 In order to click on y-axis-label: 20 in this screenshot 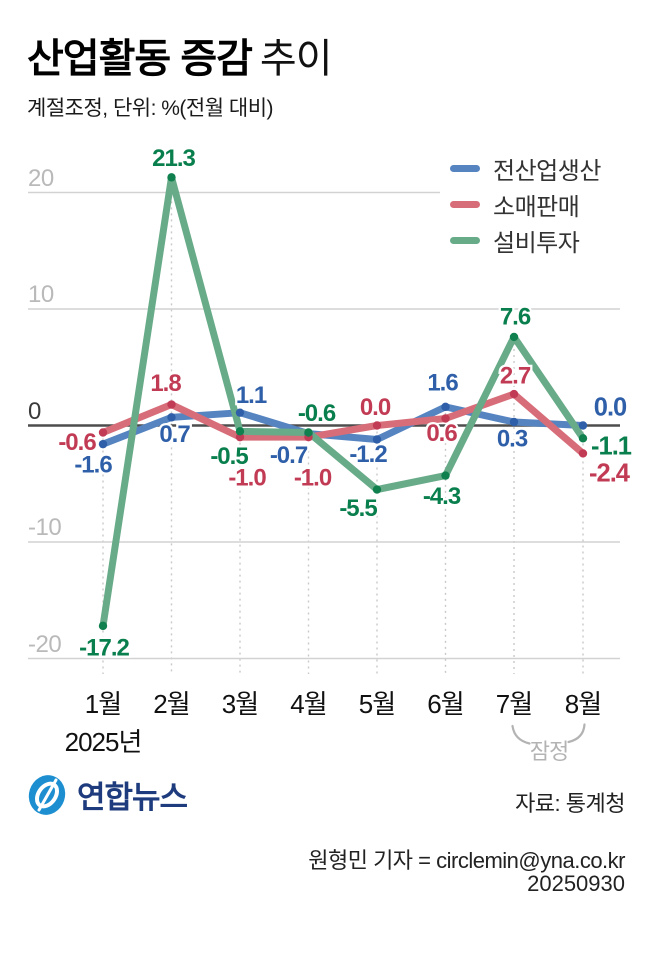, I will do `click(41, 178)`.